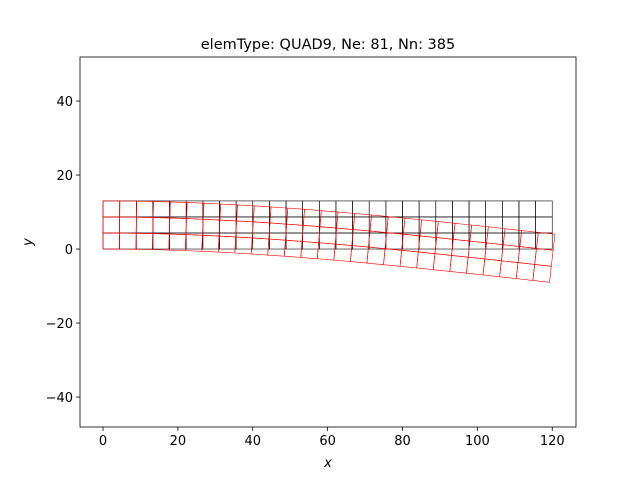  Describe the element at coordinates (59, 324) in the screenshot. I see `y-tick-label: −20` at that location.